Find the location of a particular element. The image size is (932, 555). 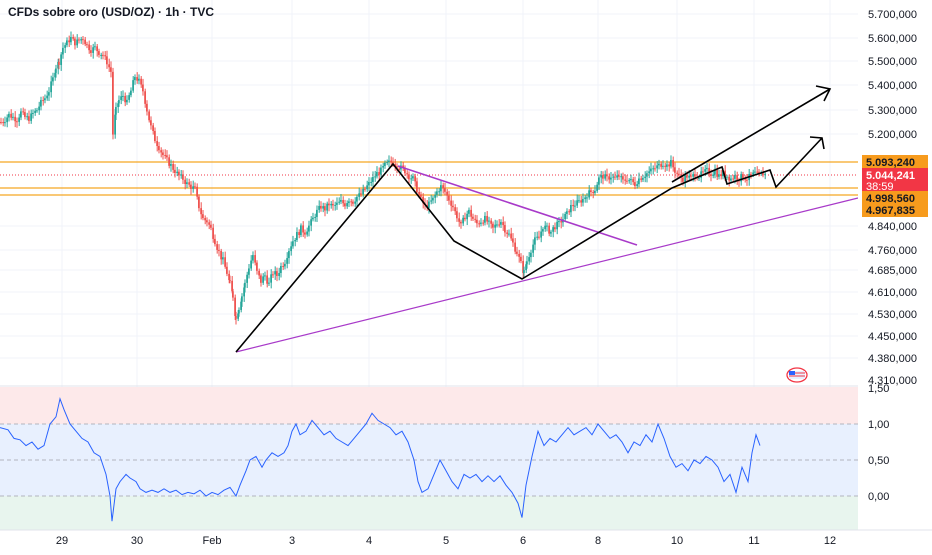

oscillator-axis: 1,50 1,00 0,50 0,00 is located at coordinates (878, 443).